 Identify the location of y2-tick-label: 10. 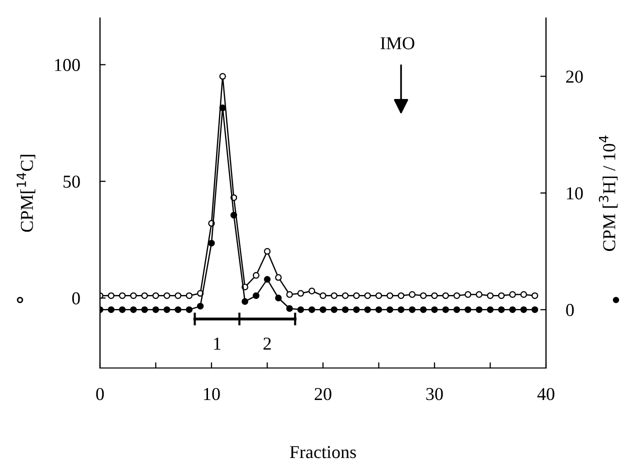
(575, 193).